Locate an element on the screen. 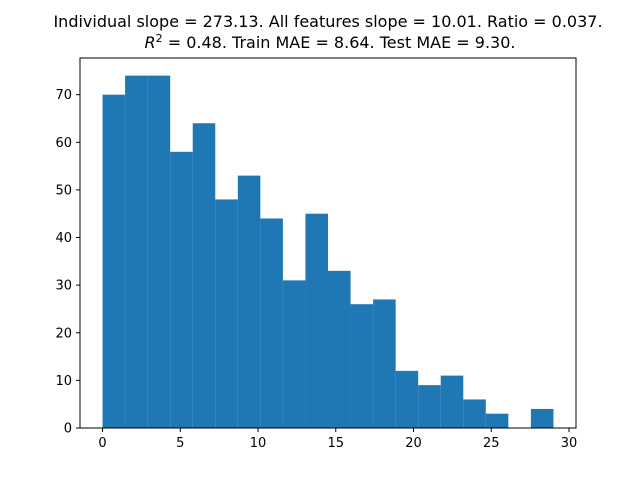 This screenshot has width=640, height=480. title-r2-superscript: 2 is located at coordinates (159, 38).